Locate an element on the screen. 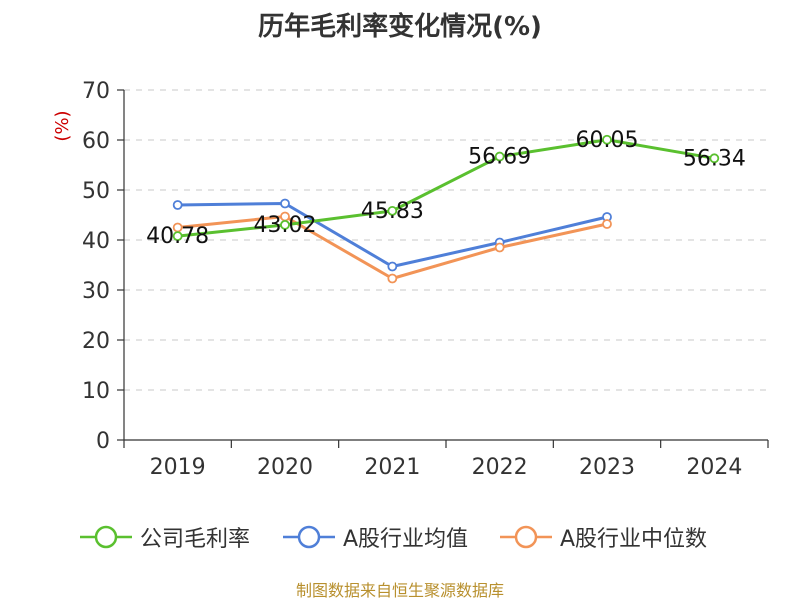  y-tick-label: 0 is located at coordinates (103, 441).